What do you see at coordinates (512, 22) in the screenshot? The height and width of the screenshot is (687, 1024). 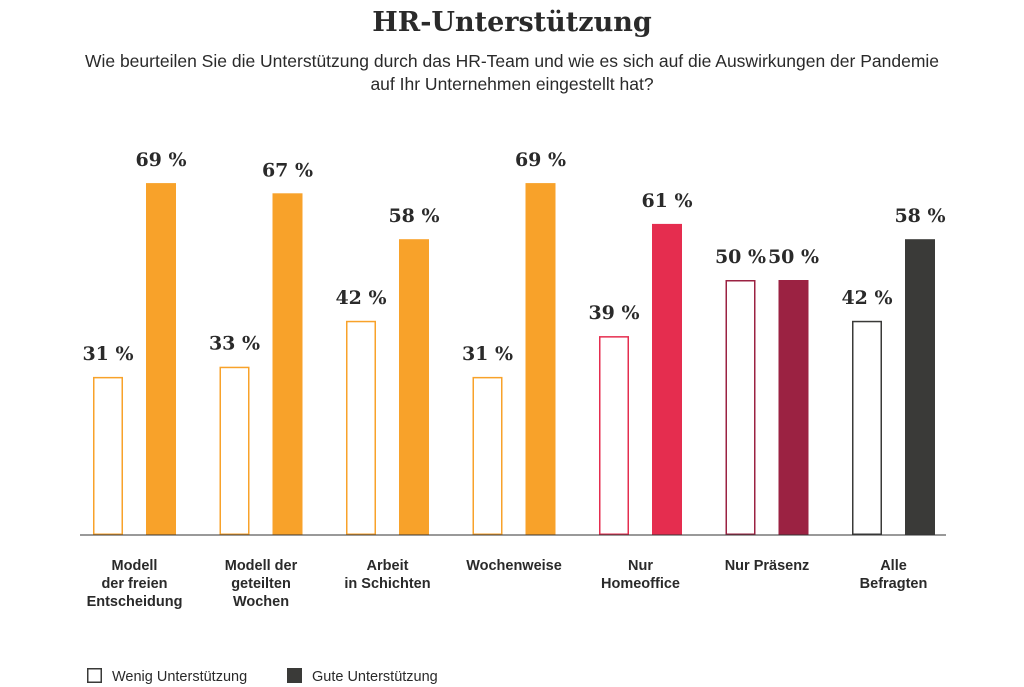 I see `chart-title: HR-Unterstützung` at bounding box center [512, 22].